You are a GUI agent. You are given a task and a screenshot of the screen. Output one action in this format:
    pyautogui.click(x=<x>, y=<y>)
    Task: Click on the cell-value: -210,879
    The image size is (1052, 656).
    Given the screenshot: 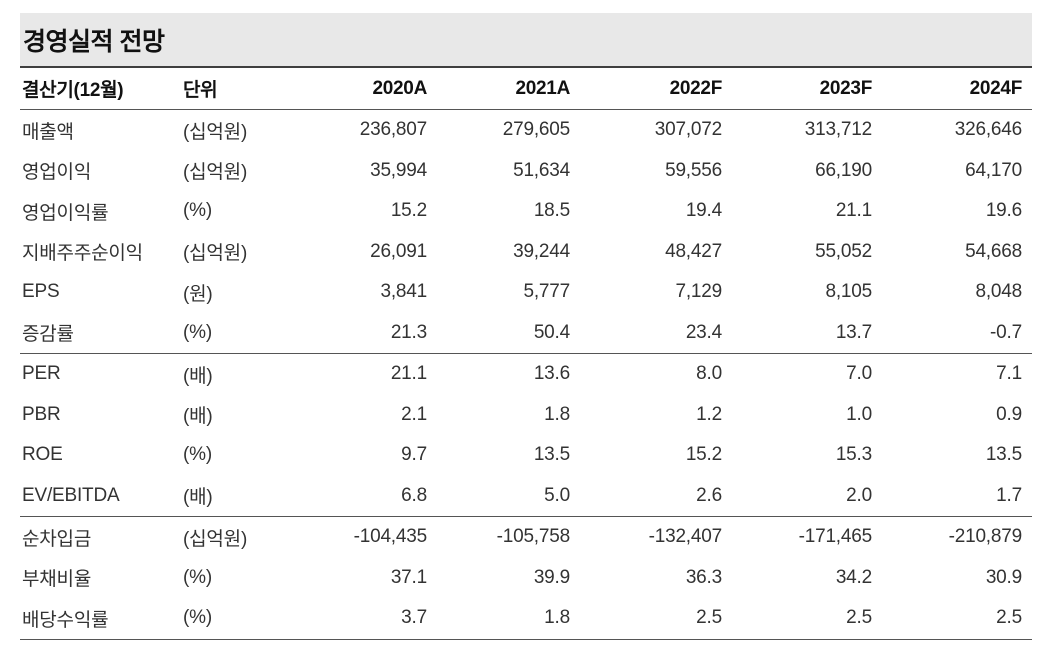 What is the action you would take?
    pyautogui.click(x=957, y=537)
    